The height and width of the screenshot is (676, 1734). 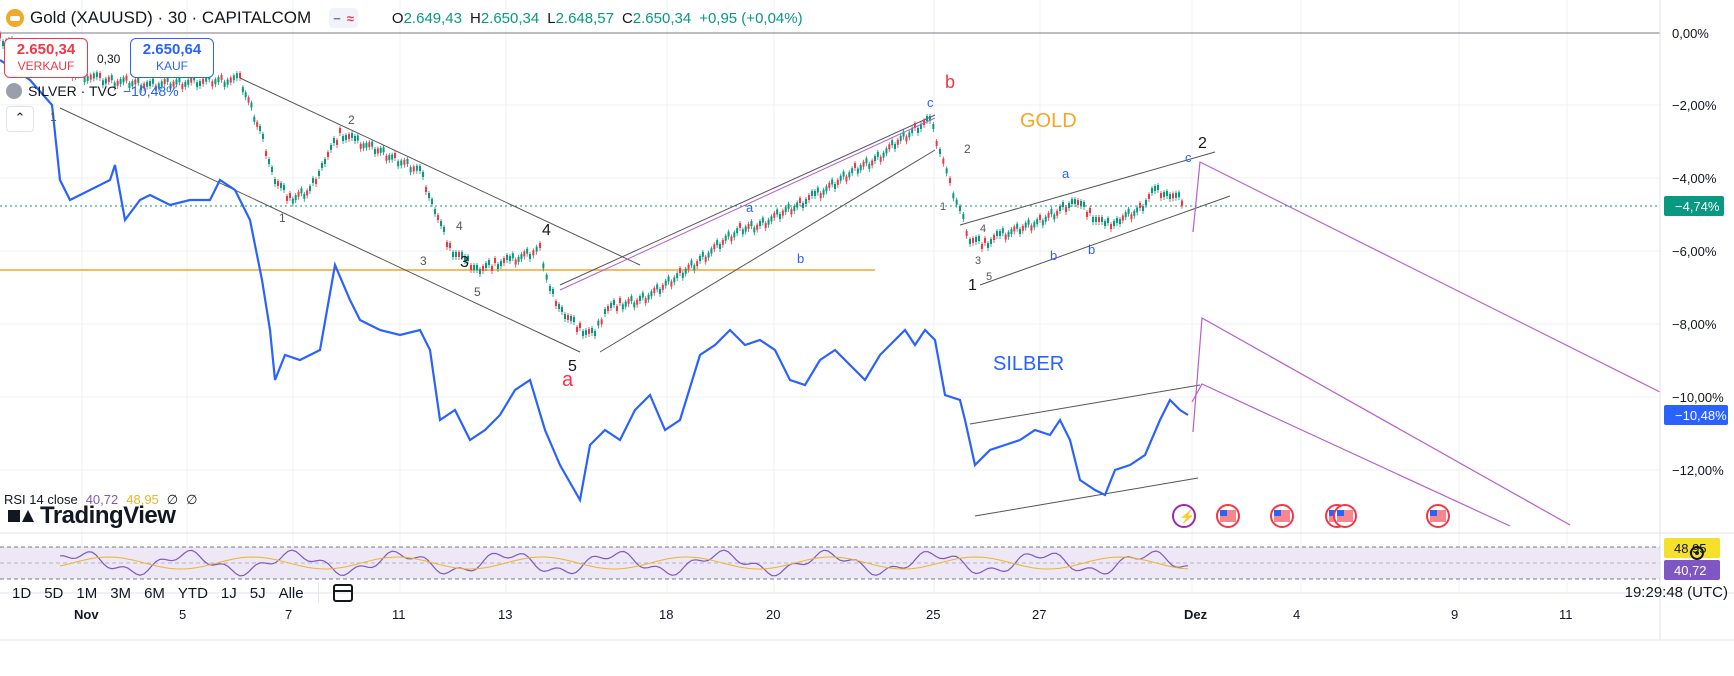 I want to click on timeframe-1j: 1J, so click(x=228, y=593).